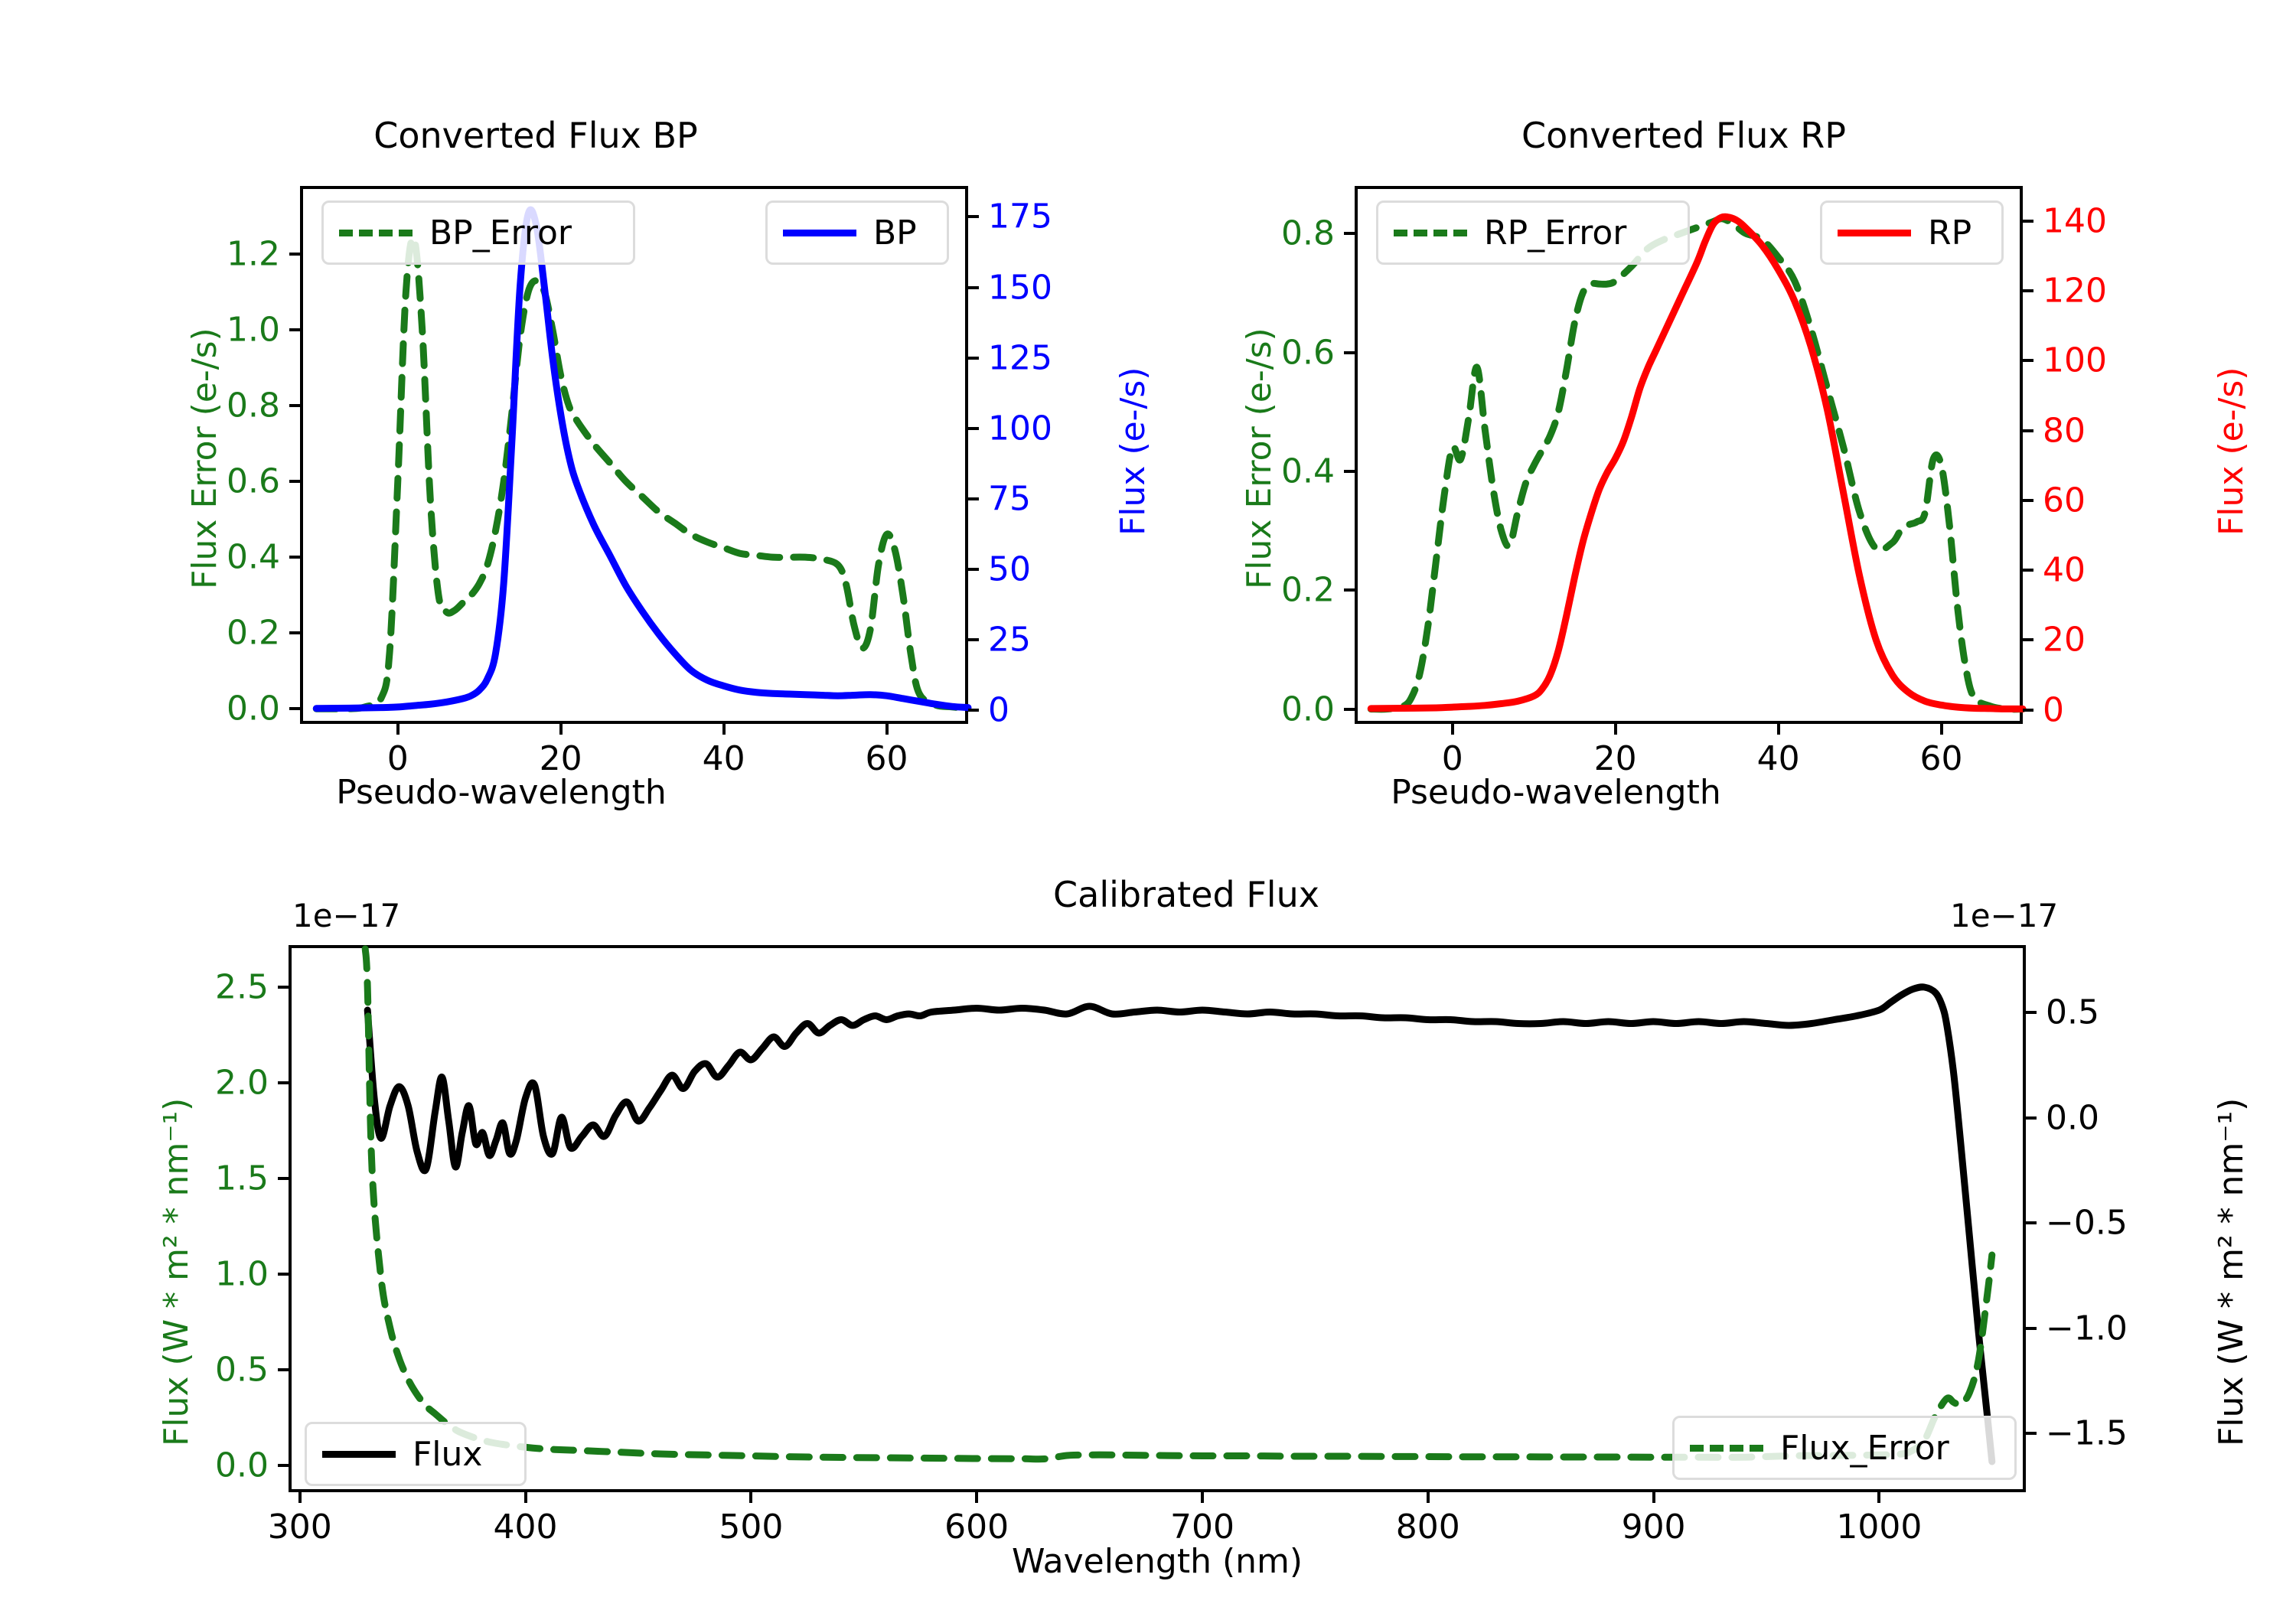 This screenshot has width=2296, height=1607. What do you see at coordinates (1844, 1448) in the screenshot?
I see `calibrated-error-legend: Flux_Error` at bounding box center [1844, 1448].